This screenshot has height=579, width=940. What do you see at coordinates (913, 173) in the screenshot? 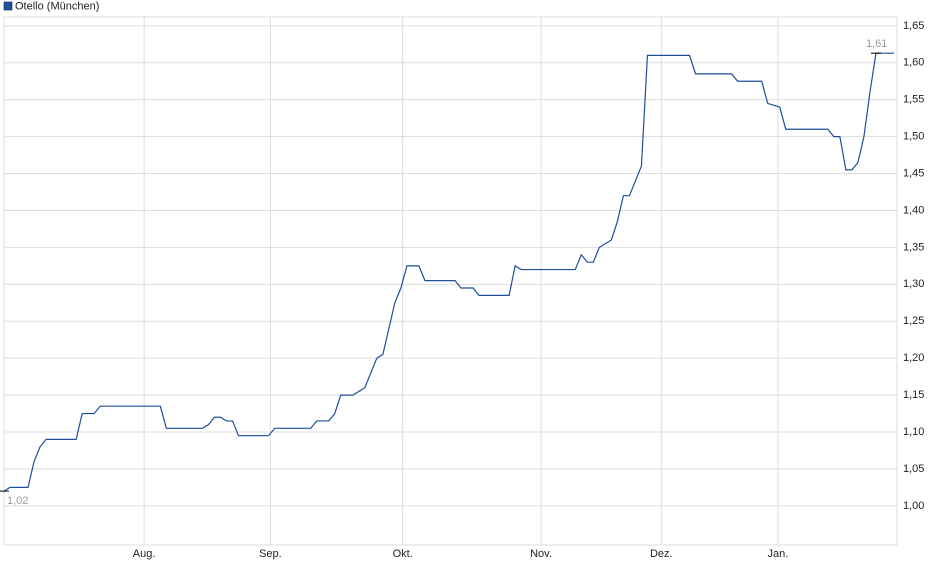
I see `y-tick-label: 1,45` at bounding box center [913, 173].